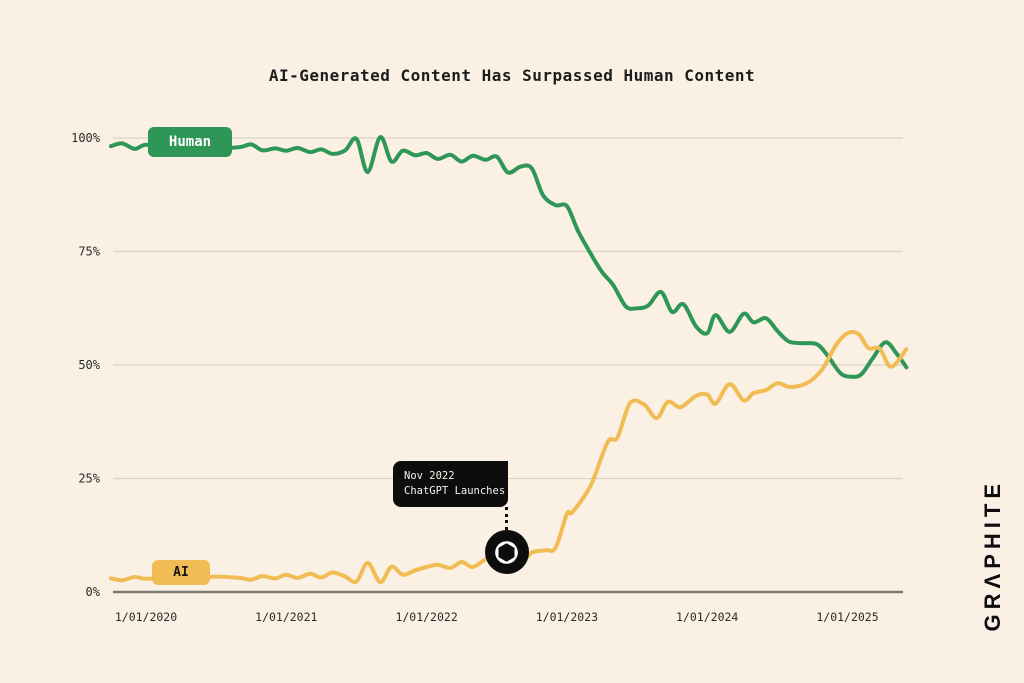  What do you see at coordinates (992, 554) in the screenshot?
I see `graphite-logo: GRΛPHITE` at bounding box center [992, 554].